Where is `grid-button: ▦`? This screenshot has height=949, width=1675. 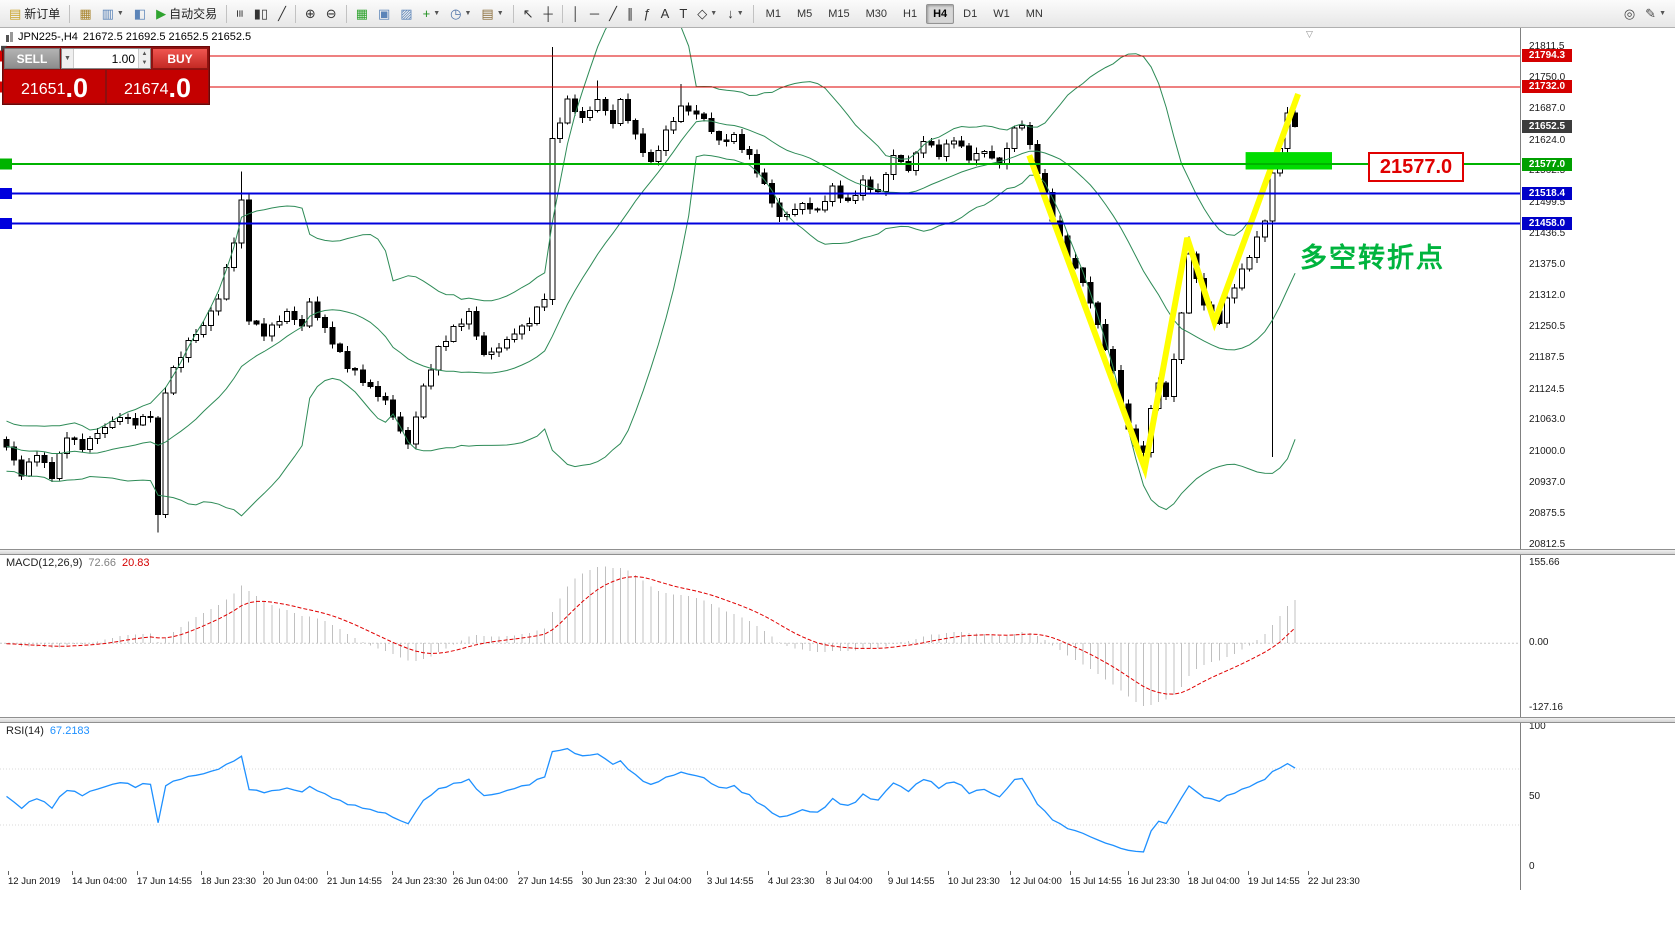
grid-button: ▦ is located at coordinates (362, 14).